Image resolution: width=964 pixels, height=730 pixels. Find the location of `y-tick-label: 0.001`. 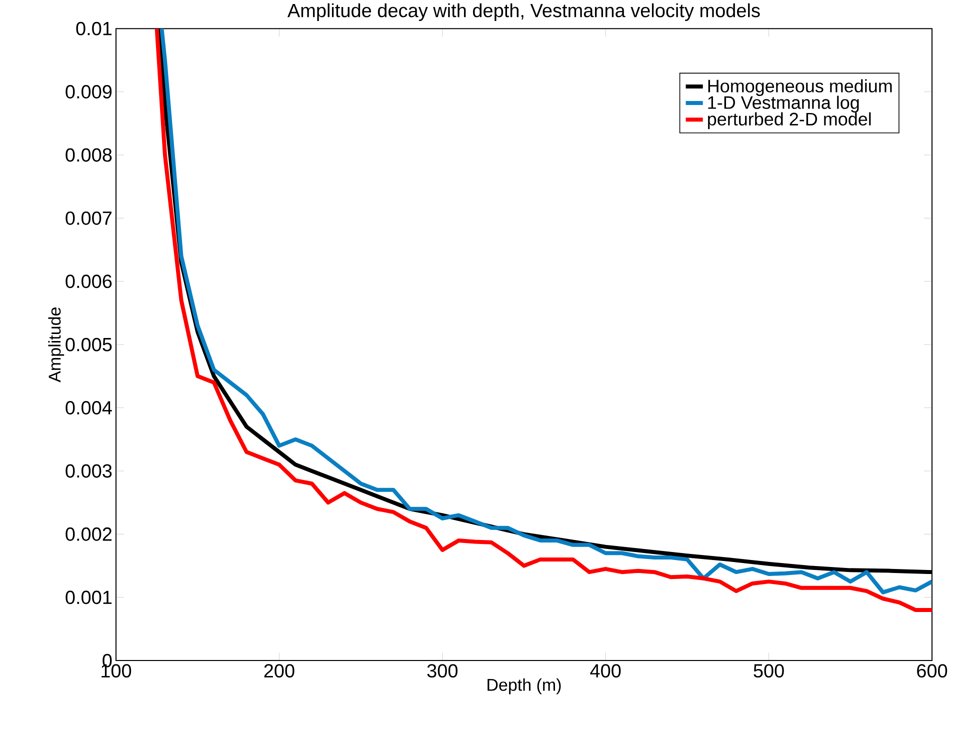

y-tick-label: 0.001 is located at coordinates (89, 597).